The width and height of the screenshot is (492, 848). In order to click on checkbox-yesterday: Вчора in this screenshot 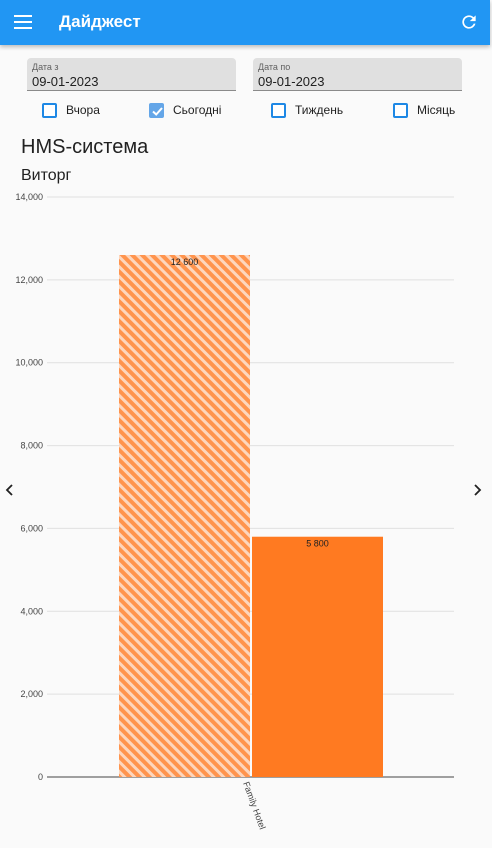, I will do `click(71, 110)`.